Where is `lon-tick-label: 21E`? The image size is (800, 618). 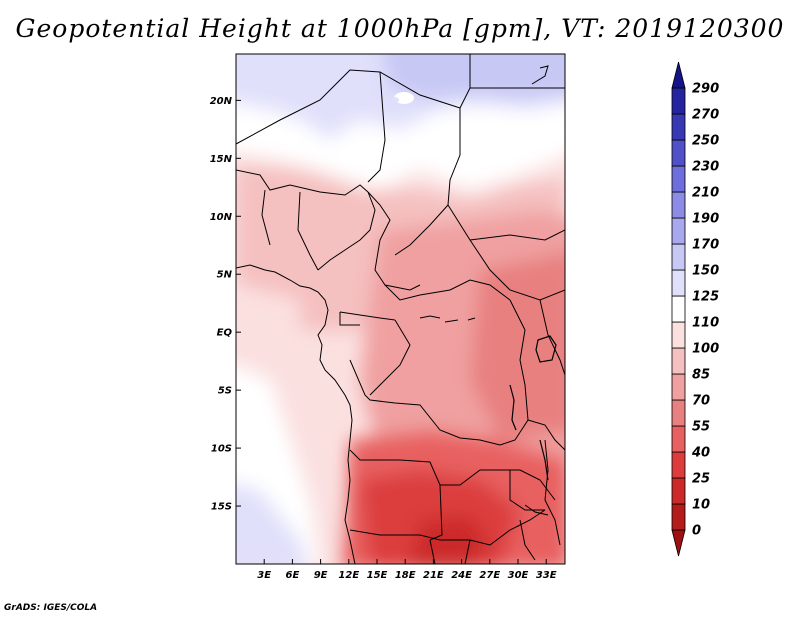 lon-tick-label: 21E is located at coordinates (433, 575).